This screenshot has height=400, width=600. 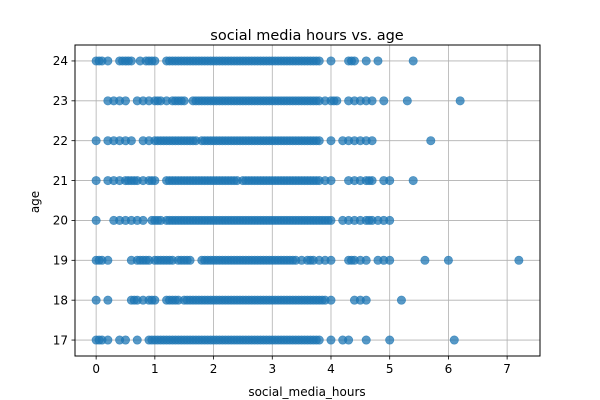 What do you see at coordinates (507, 369) in the screenshot?
I see `x-tick-label: 7` at bounding box center [507, 369].